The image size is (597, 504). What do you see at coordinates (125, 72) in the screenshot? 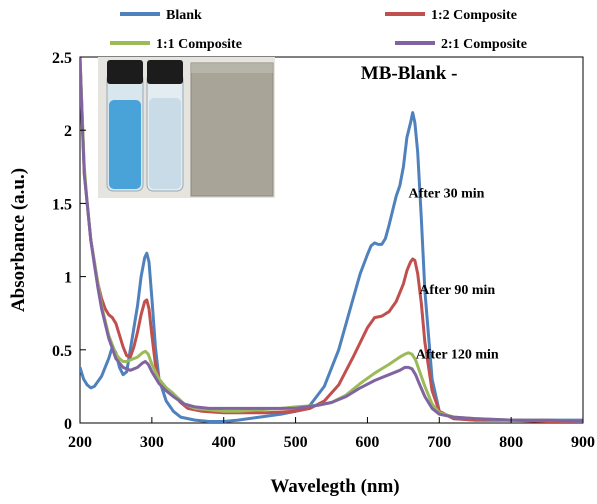
I see `vial-blue-cap` at bounding box center [125, 72].